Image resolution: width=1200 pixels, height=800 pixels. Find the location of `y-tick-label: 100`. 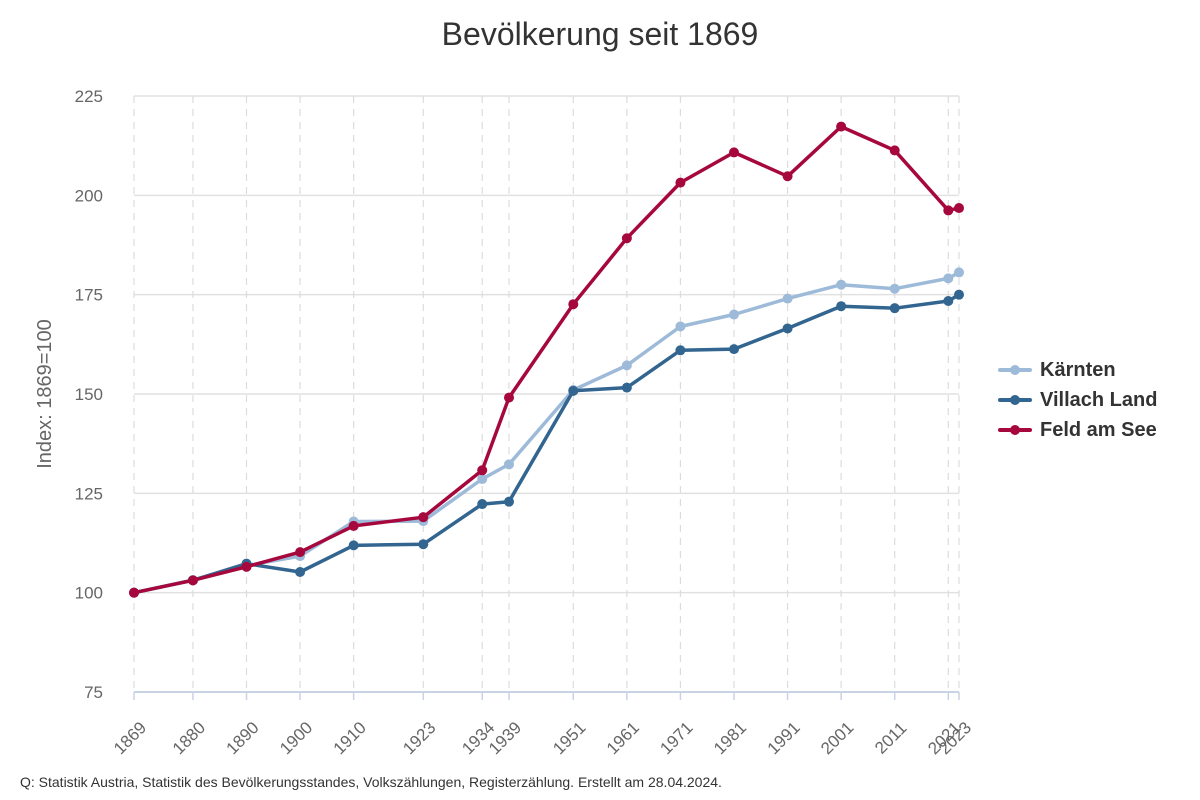

y-tick-label: 100 is located at coordinates (89, 593).